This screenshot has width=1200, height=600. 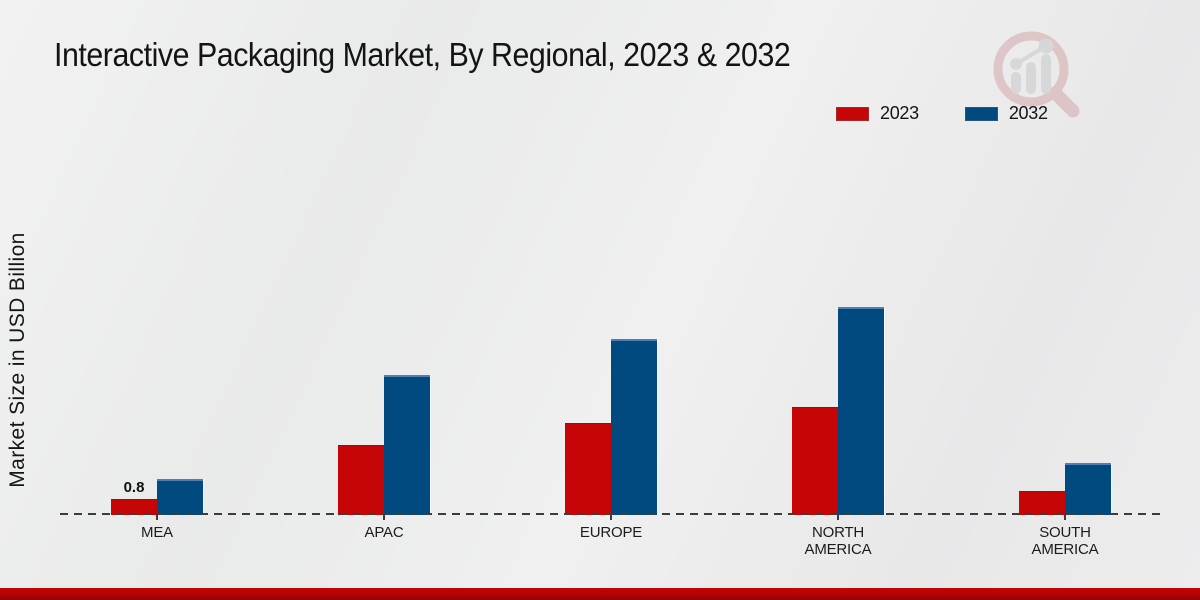 I want to click on bar-2023-south-america, so click(x=1042, y=503).